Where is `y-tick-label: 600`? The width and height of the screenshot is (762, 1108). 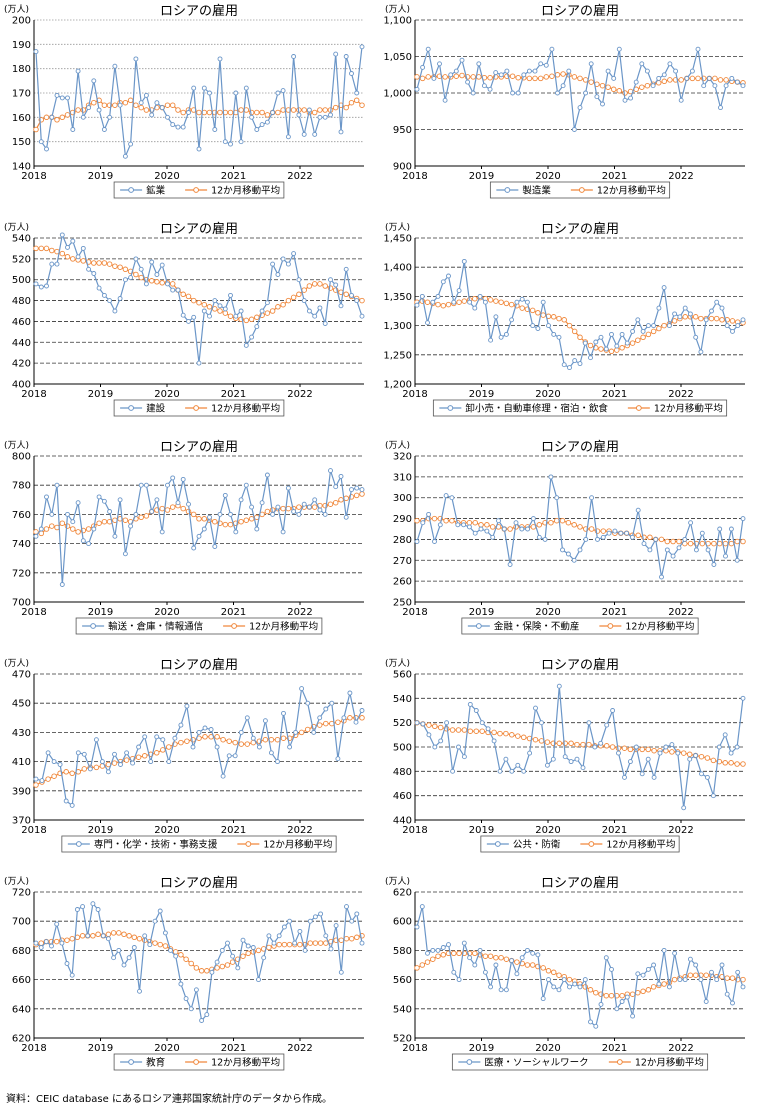
y-tick-label: 600 is located at coordinates (402, 922).